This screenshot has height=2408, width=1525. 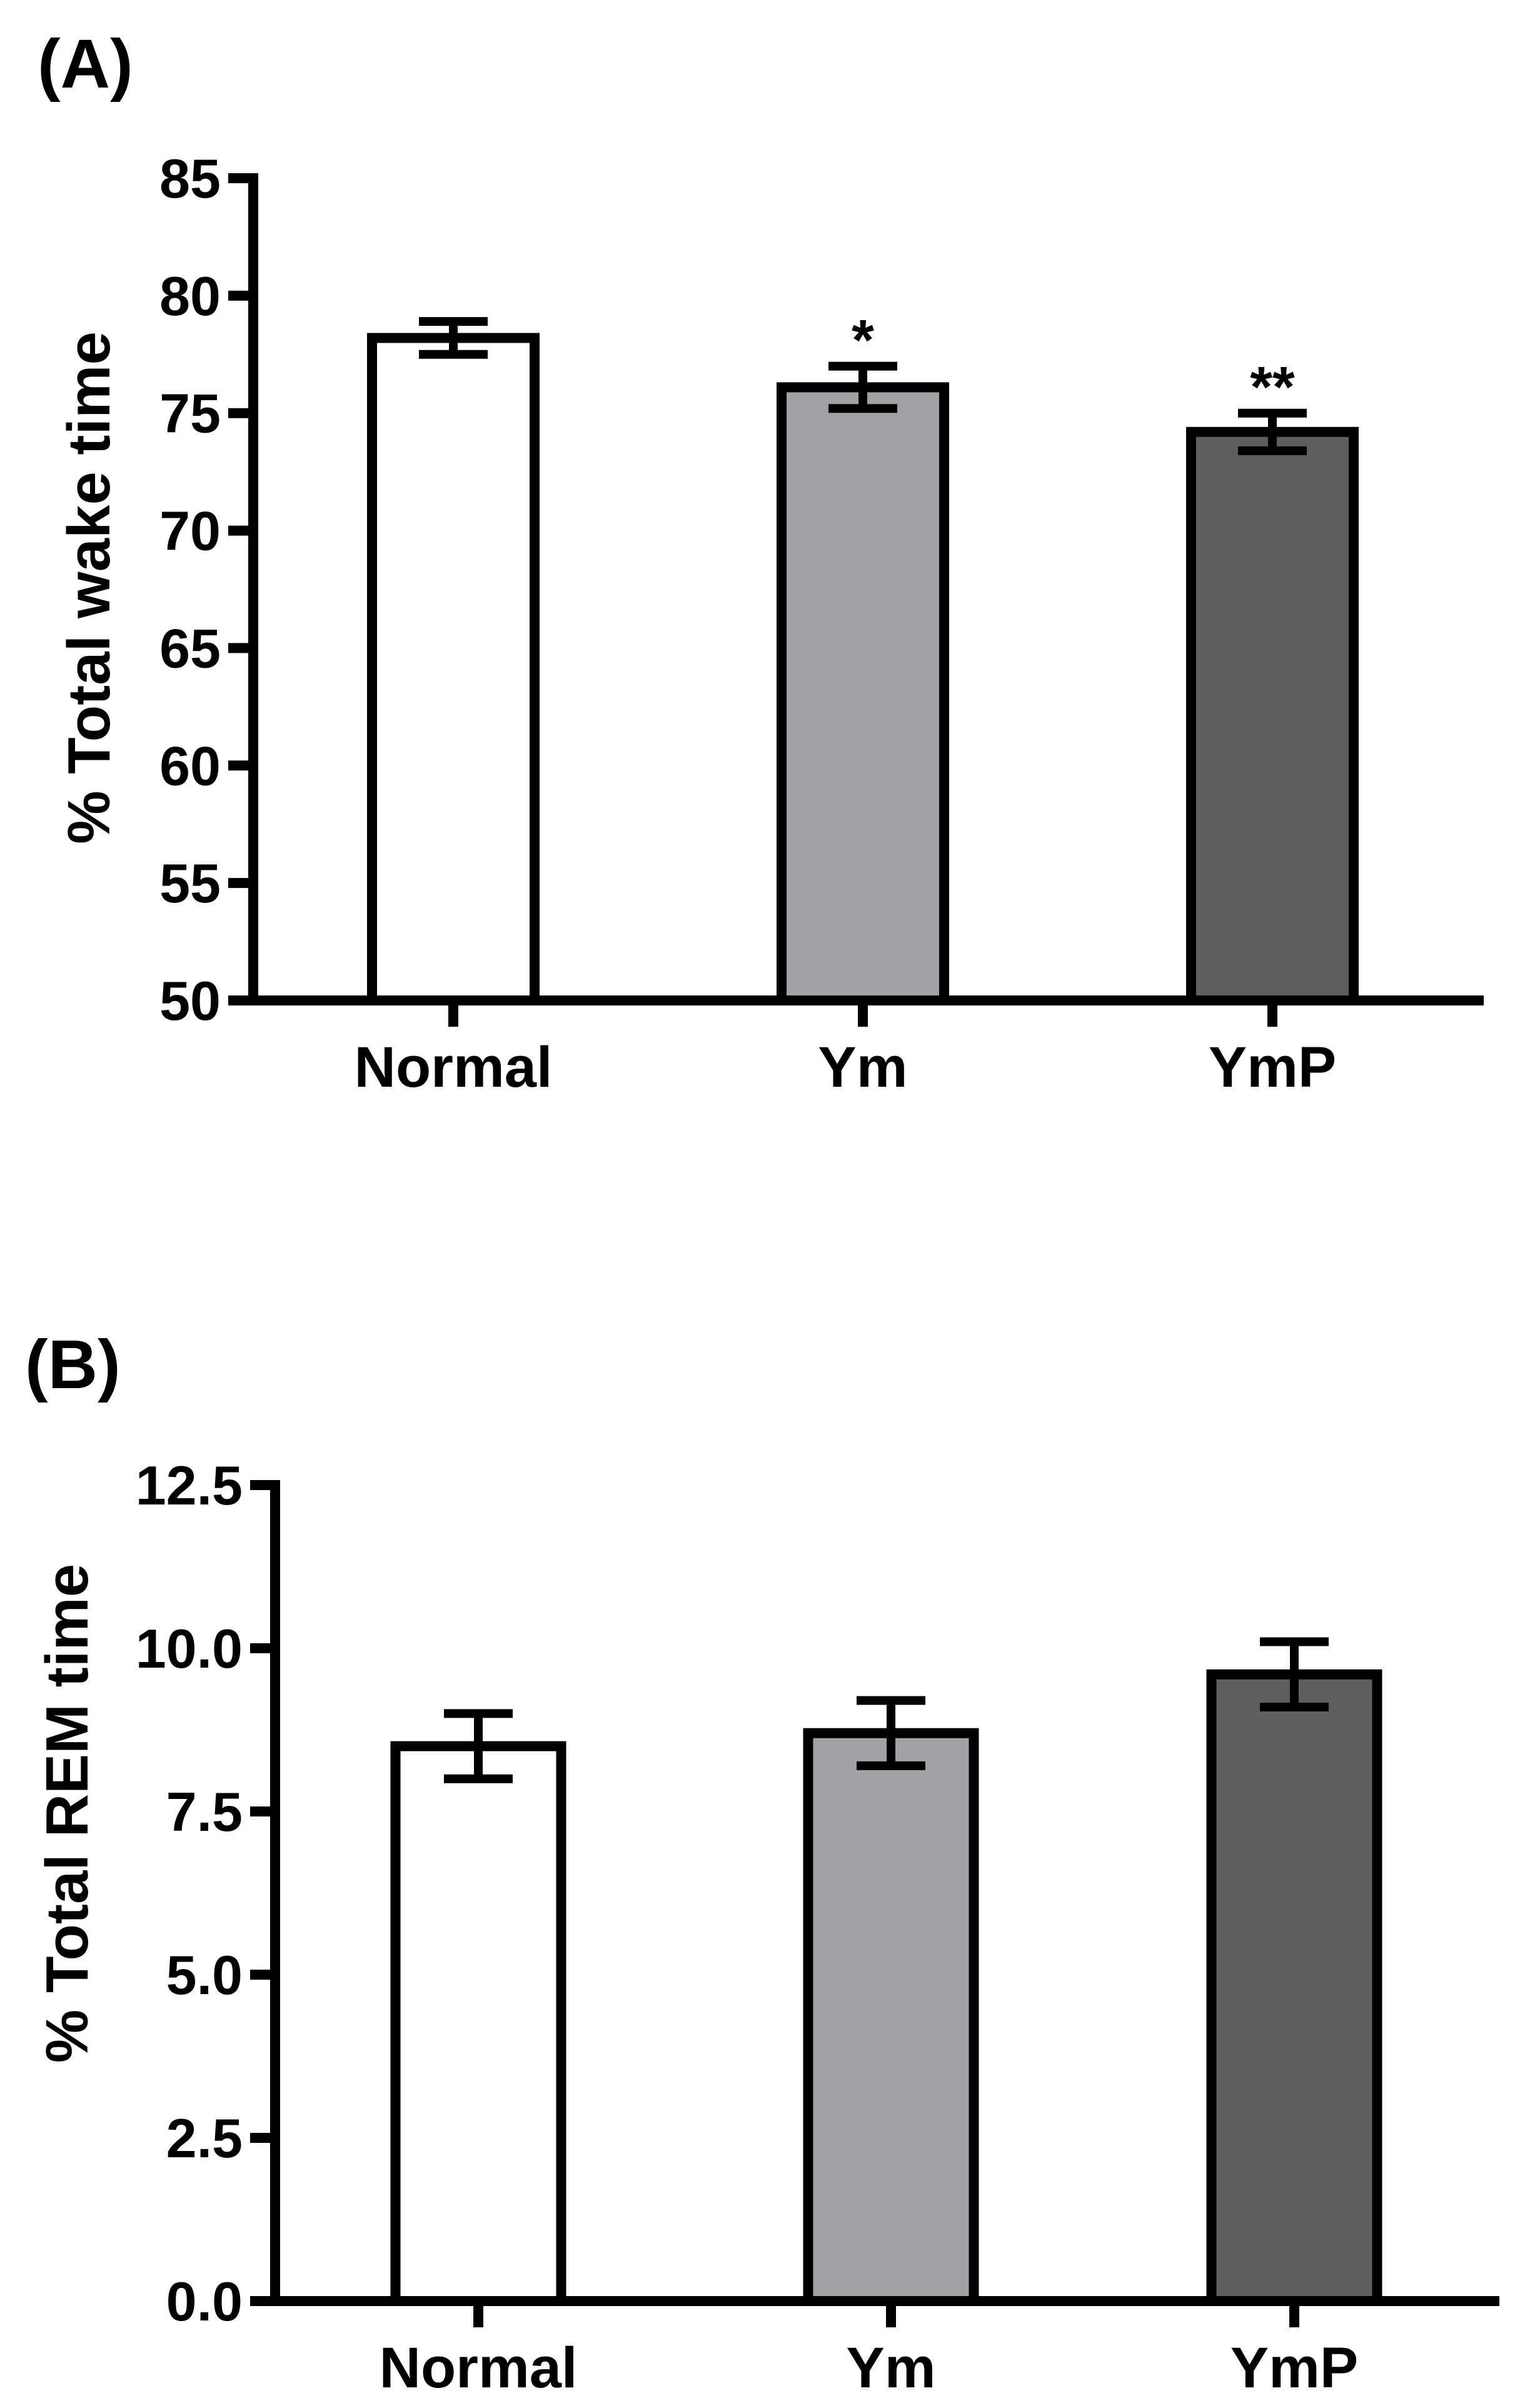 I want to click on bar-ymp-b, so click(x=1294, y=1988).